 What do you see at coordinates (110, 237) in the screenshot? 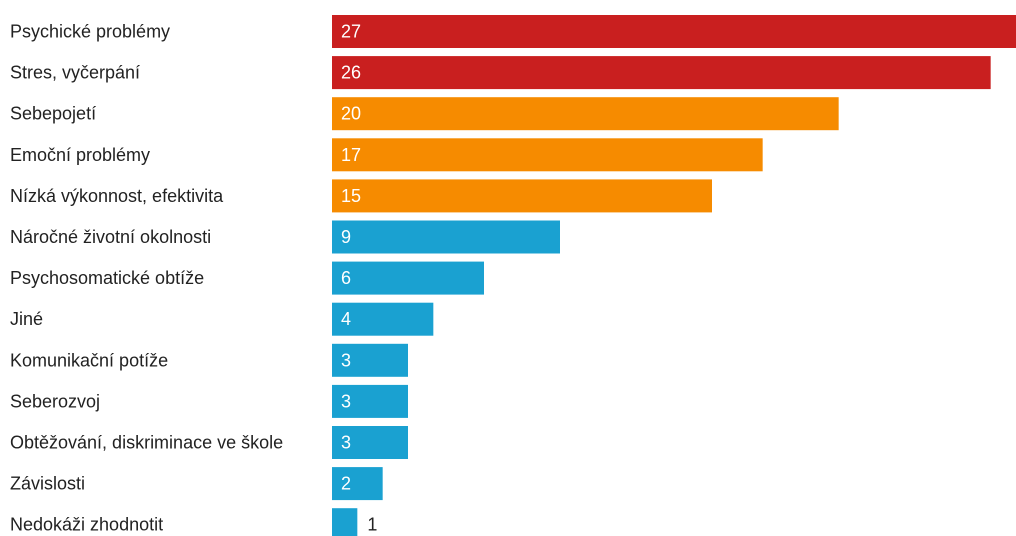
I see `category-label: Náročné životní okolnosti` at bounding box center [110, 237].